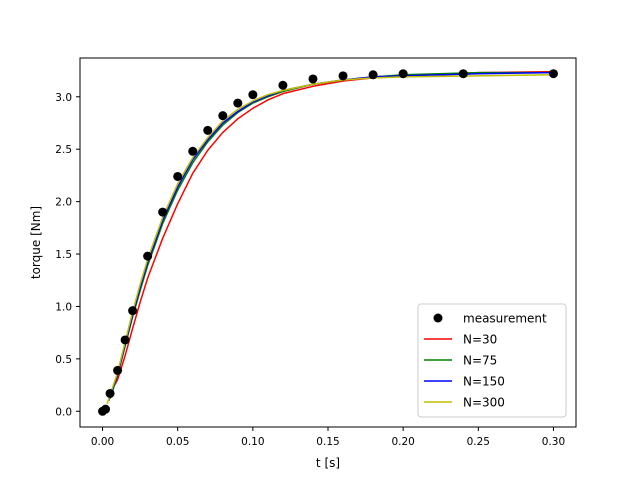 This screenshot has width=640, height=480. What do you see at coordinates (63, 150) in the screenshot?
I see `y-tick-label: 2.5` at bounding box center [63, 150].